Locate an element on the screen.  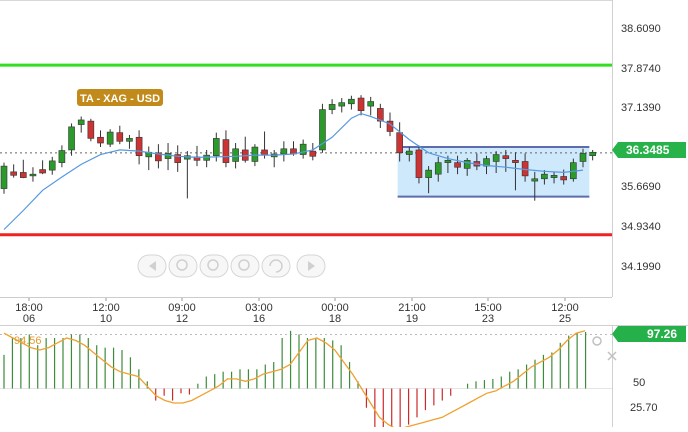
zoom-in-button is located at coordinates (183, 266).